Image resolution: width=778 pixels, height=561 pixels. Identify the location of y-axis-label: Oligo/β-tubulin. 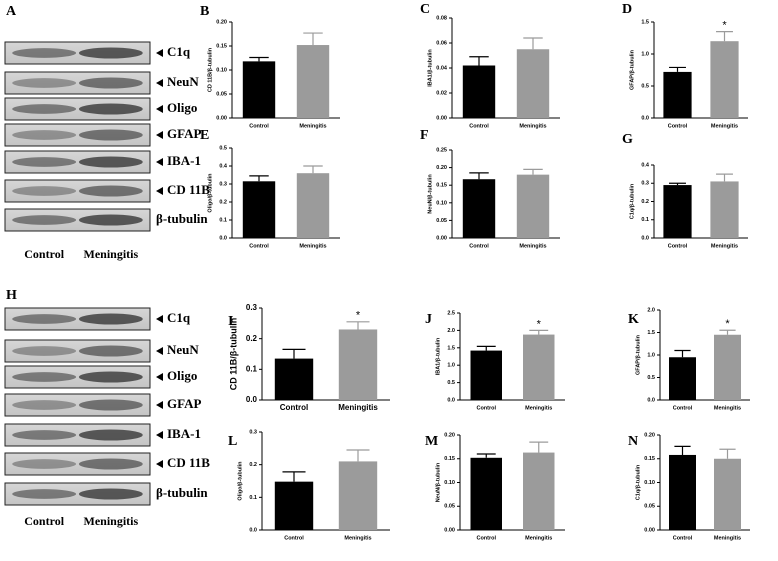
(240, 481).